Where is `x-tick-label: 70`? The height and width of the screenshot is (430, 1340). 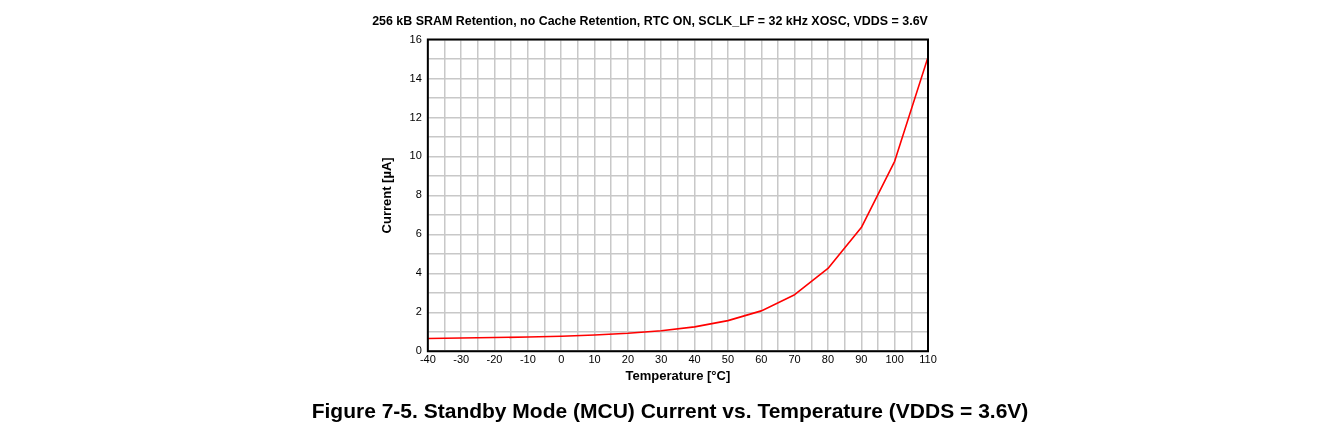
x-tick-label: 70 is located at coordinates (794, 358).